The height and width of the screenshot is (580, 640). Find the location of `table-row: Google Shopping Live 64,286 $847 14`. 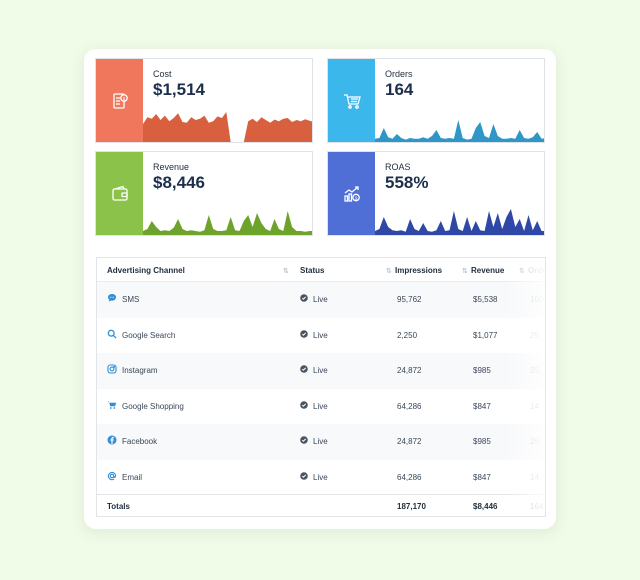

table-row: Google Shopping Live 64,286 $847 14 is located at coordinates (321, 407).